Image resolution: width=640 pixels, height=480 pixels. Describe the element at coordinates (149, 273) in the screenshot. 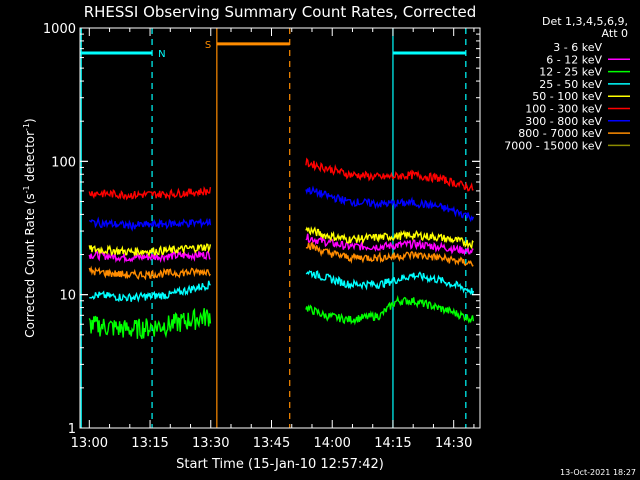

I see `series-trace-7-seg1` at that location.